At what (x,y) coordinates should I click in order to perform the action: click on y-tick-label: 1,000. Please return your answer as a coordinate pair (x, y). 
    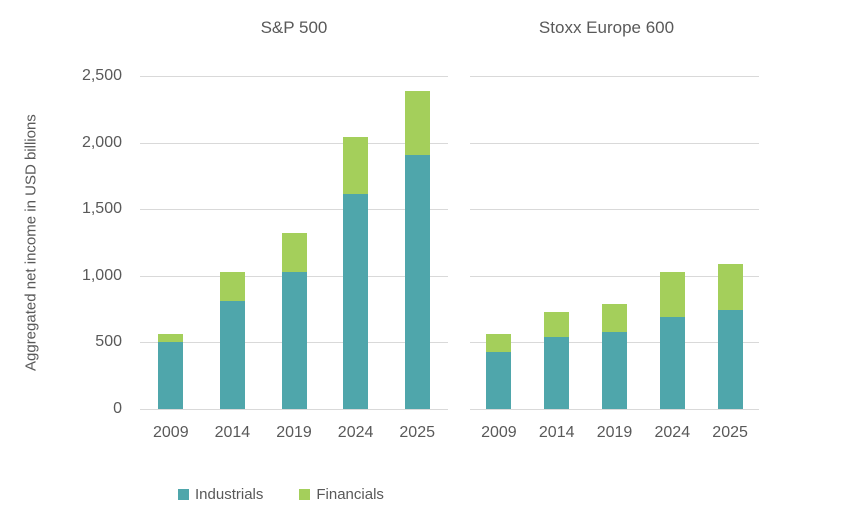
    Looking at the image, I should click on (101, 275).